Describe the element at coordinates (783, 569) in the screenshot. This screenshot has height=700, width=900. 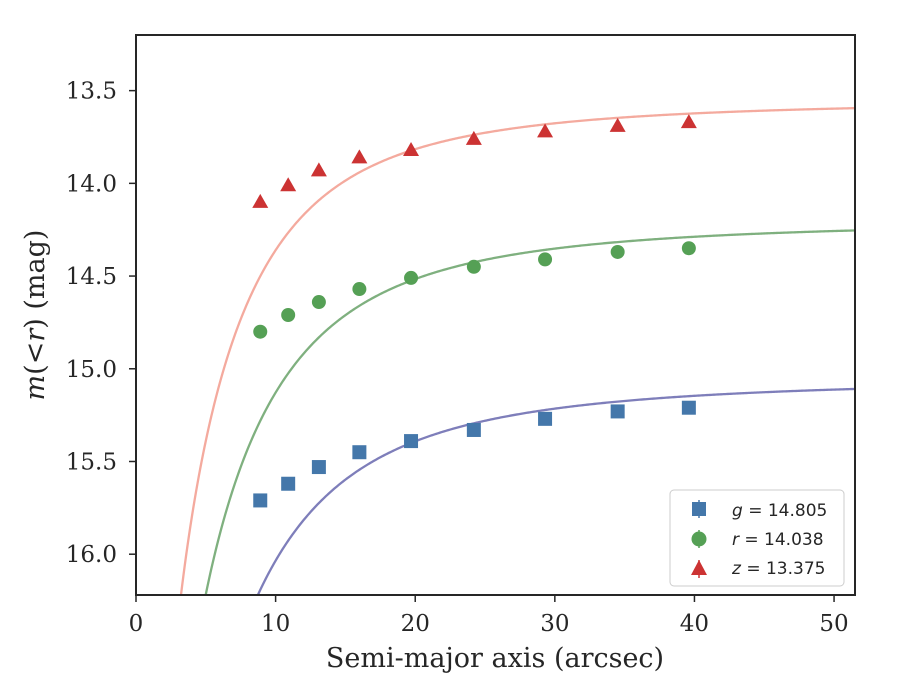
I see `legend-value-z: = 13.375` at that location.